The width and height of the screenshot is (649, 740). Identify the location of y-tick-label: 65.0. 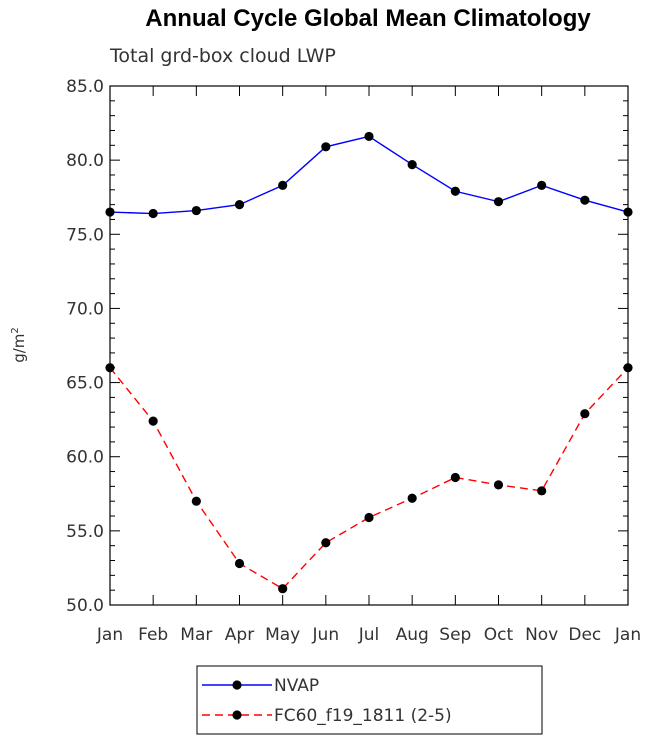
(85, 384).